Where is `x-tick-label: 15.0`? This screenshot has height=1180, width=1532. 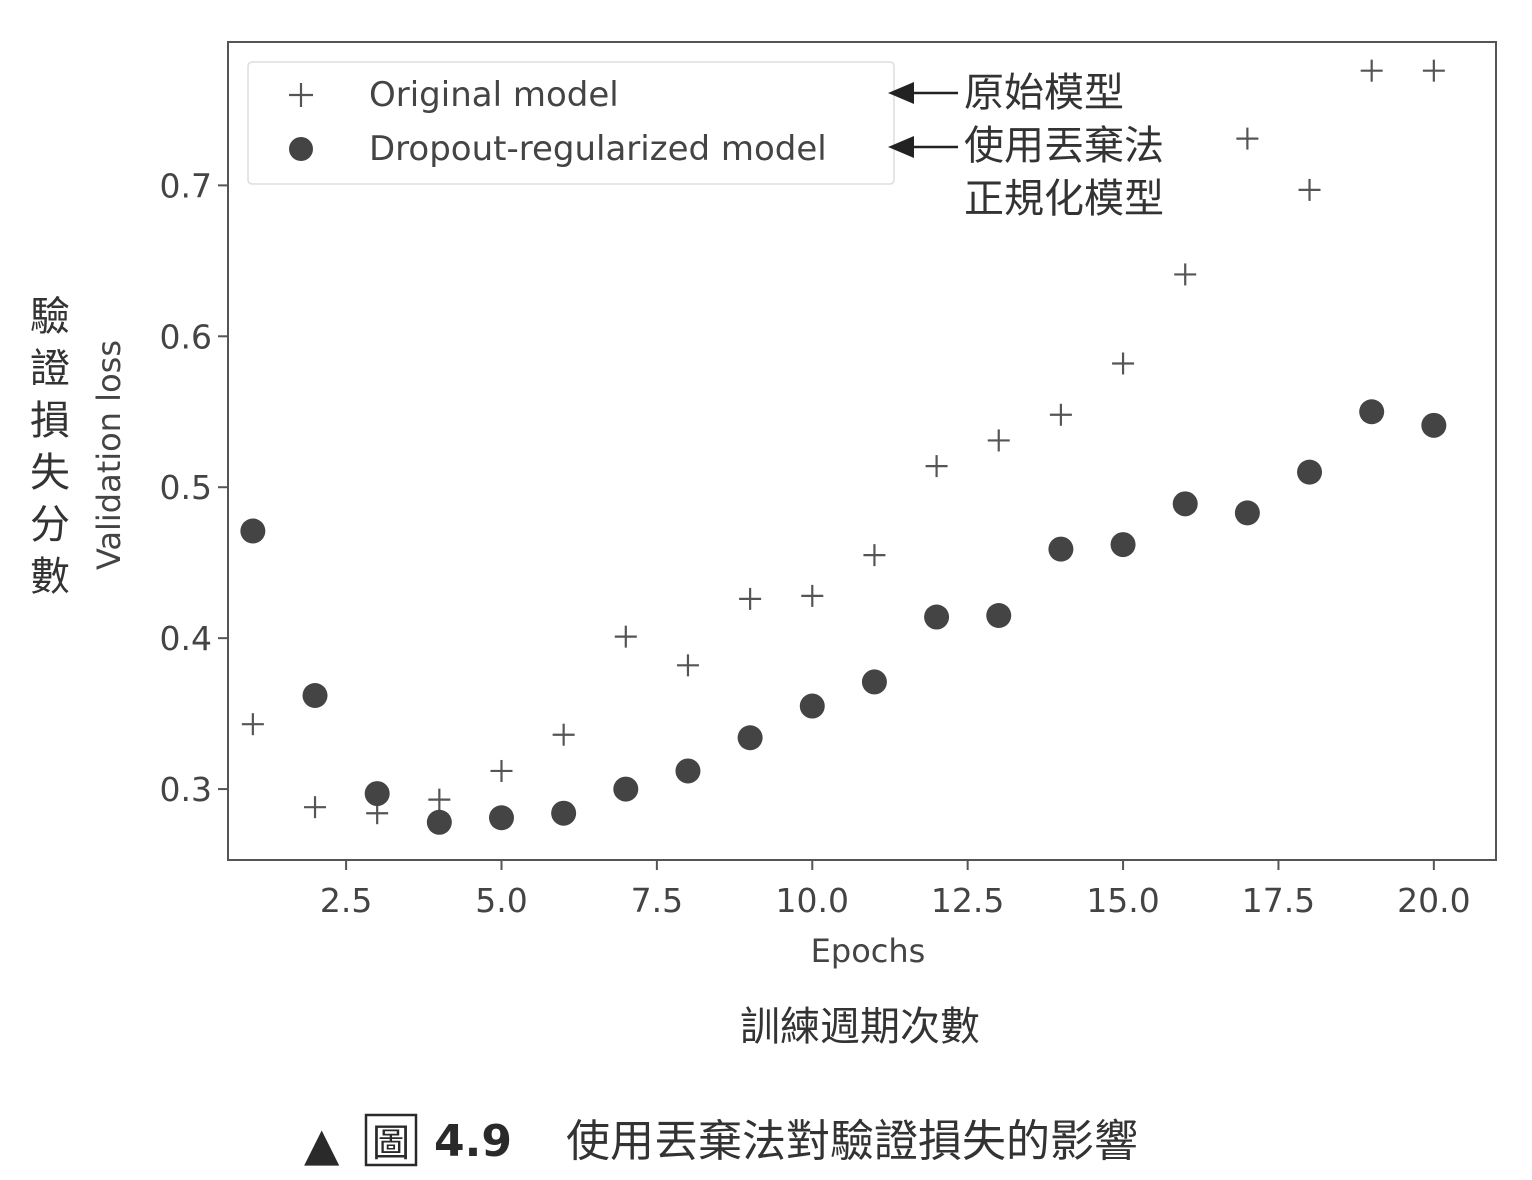 x-tick-label: 15.0 is located at coordinates (1122, 900).